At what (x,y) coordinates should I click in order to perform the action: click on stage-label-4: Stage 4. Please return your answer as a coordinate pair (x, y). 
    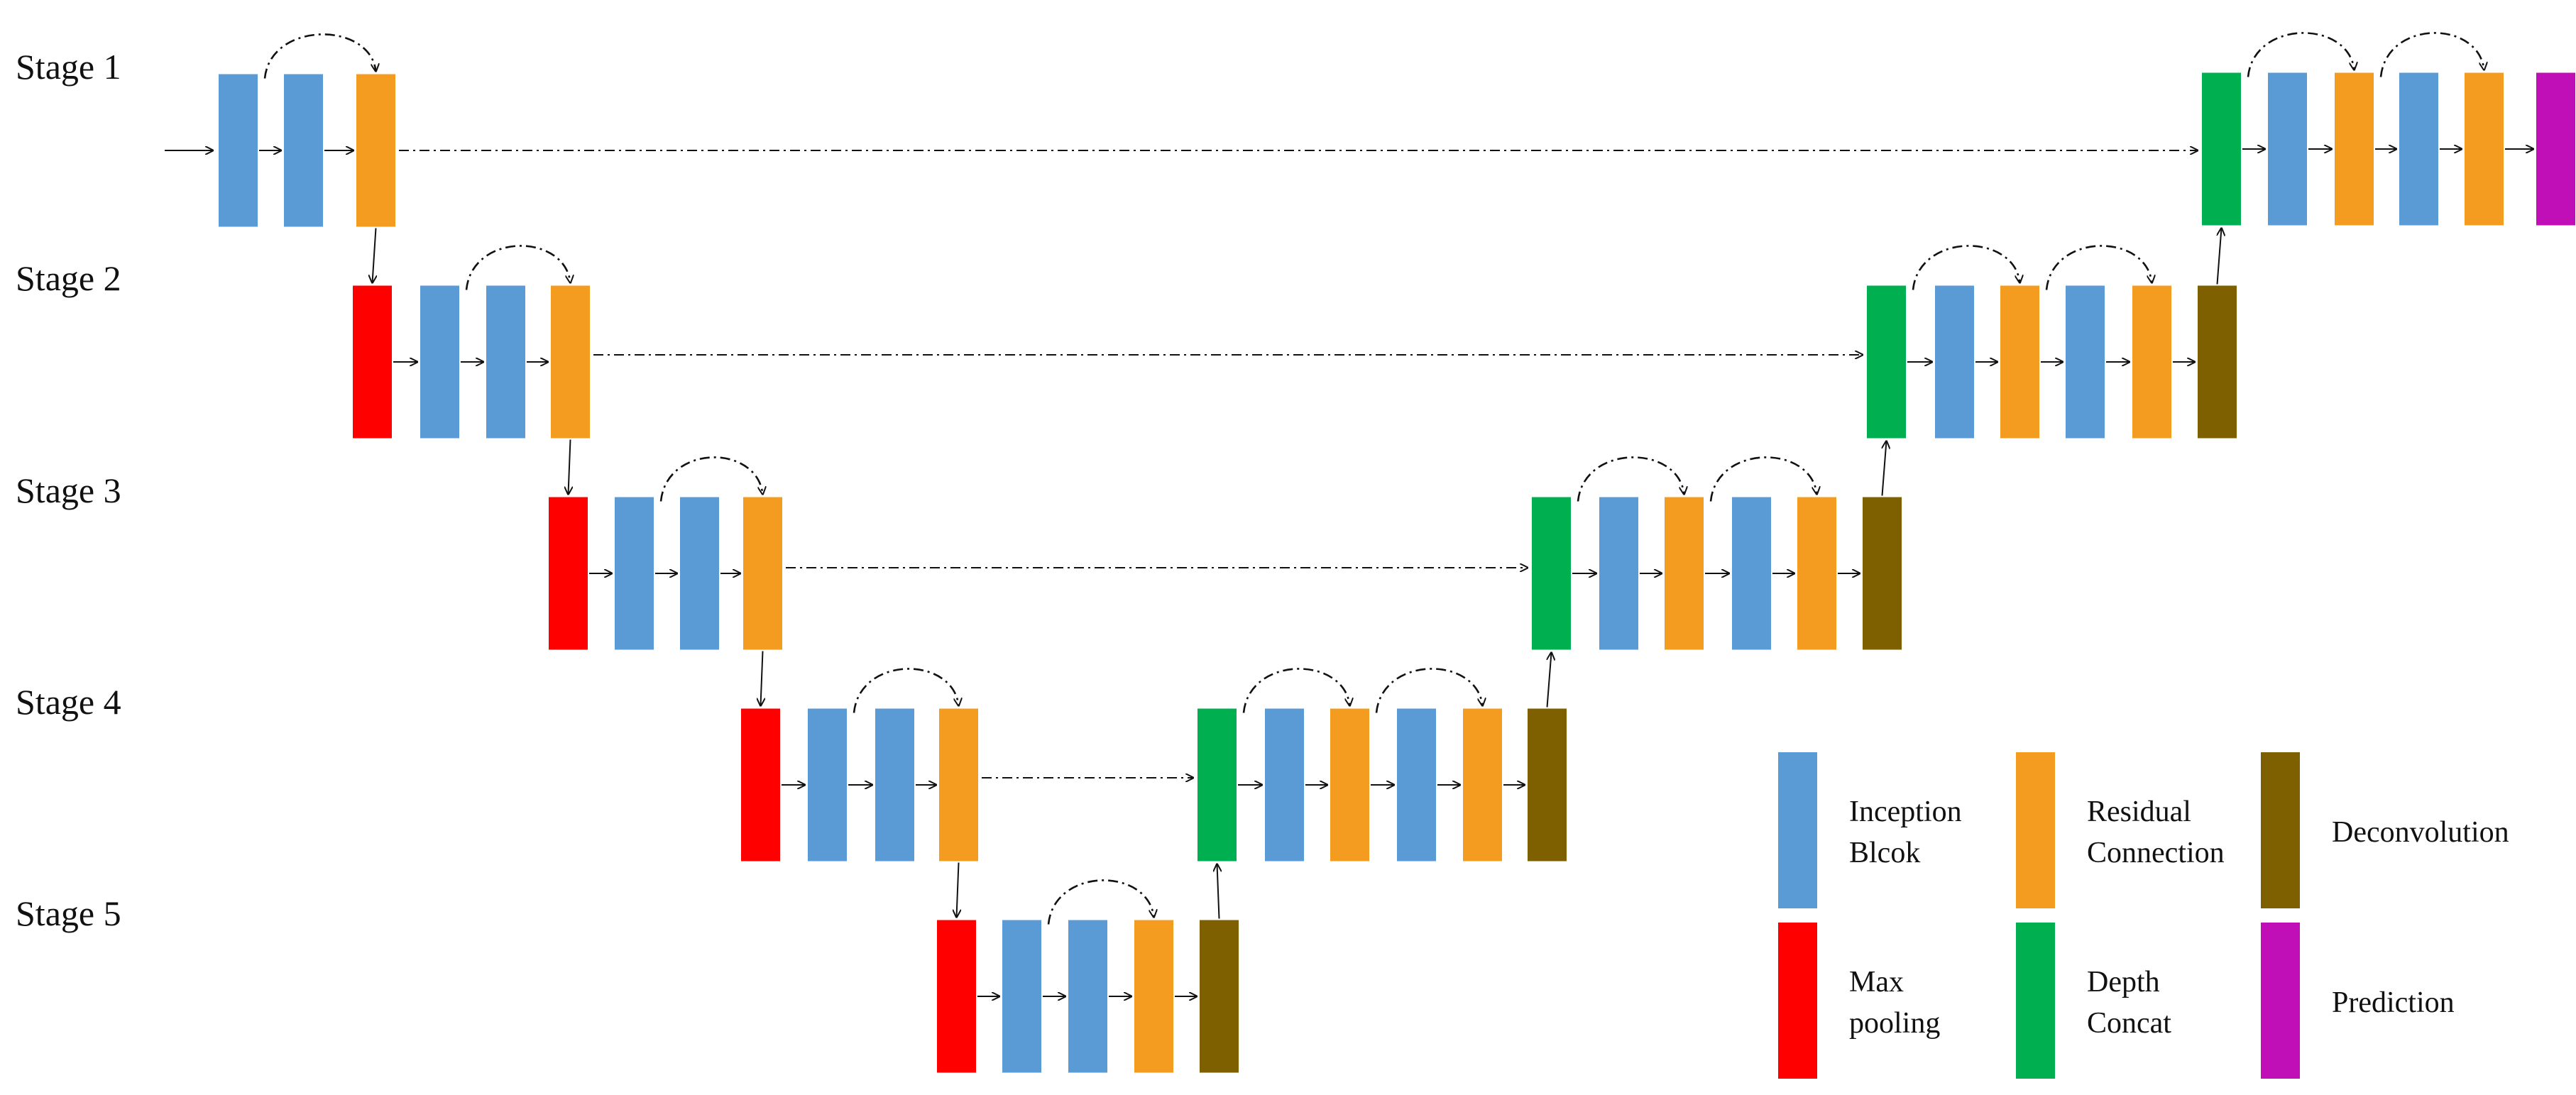
    Looking at the image, I should click on (68, 702).